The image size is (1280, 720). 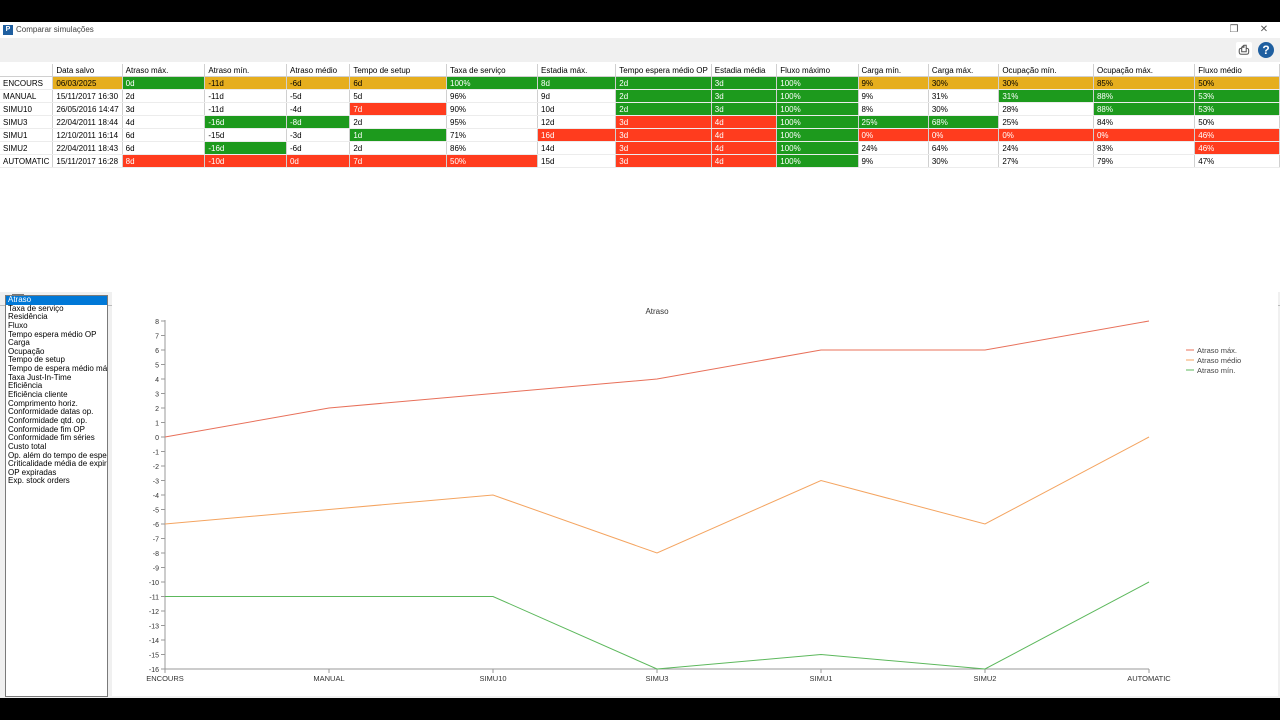 I want to click on column-header: Fluxo médio, so click(x=1237, y=70).